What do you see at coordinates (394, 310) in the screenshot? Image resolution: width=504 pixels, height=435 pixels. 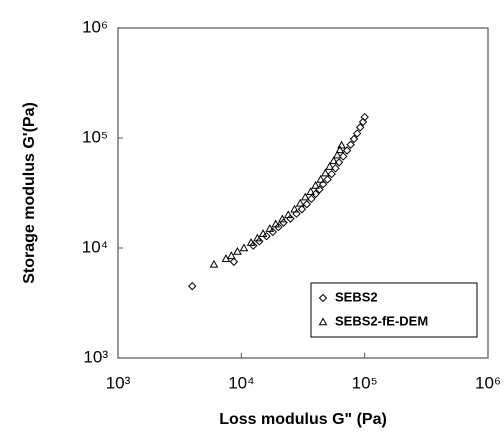 I see `legend-box` at bounding box center [394, 310].